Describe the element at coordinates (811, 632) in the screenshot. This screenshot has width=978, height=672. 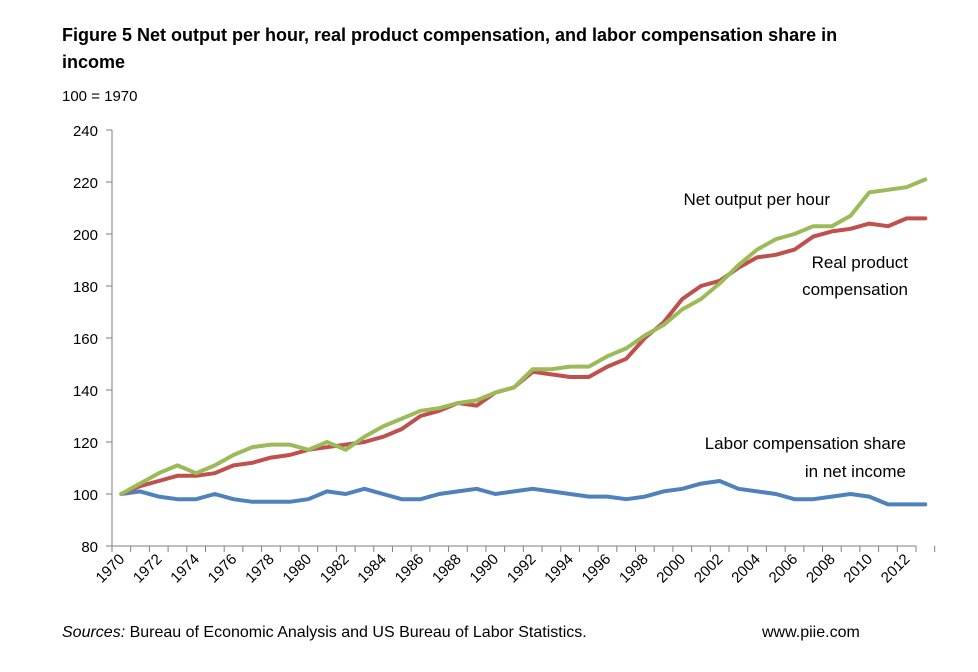
I see `website-label: www.piie.com` at that location.